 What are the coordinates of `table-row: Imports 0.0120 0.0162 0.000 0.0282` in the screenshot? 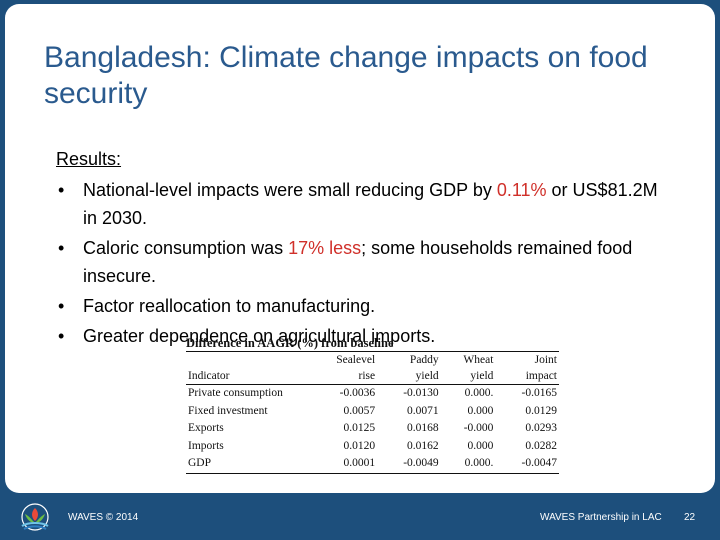 It's located at (372, 447).